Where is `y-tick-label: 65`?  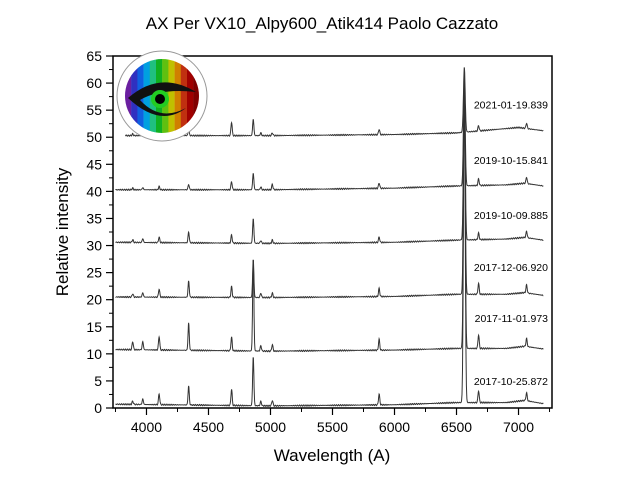
y-tick-label: 65 is located at coordinates (94, 56).